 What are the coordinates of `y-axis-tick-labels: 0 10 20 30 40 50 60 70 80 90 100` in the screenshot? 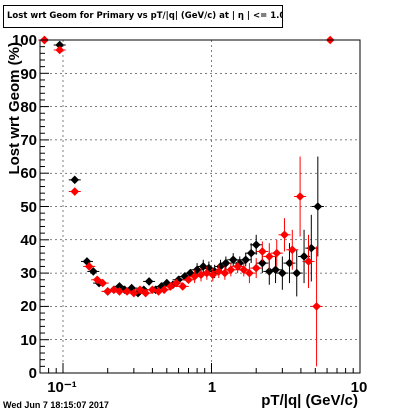 It's located at (24, 207).